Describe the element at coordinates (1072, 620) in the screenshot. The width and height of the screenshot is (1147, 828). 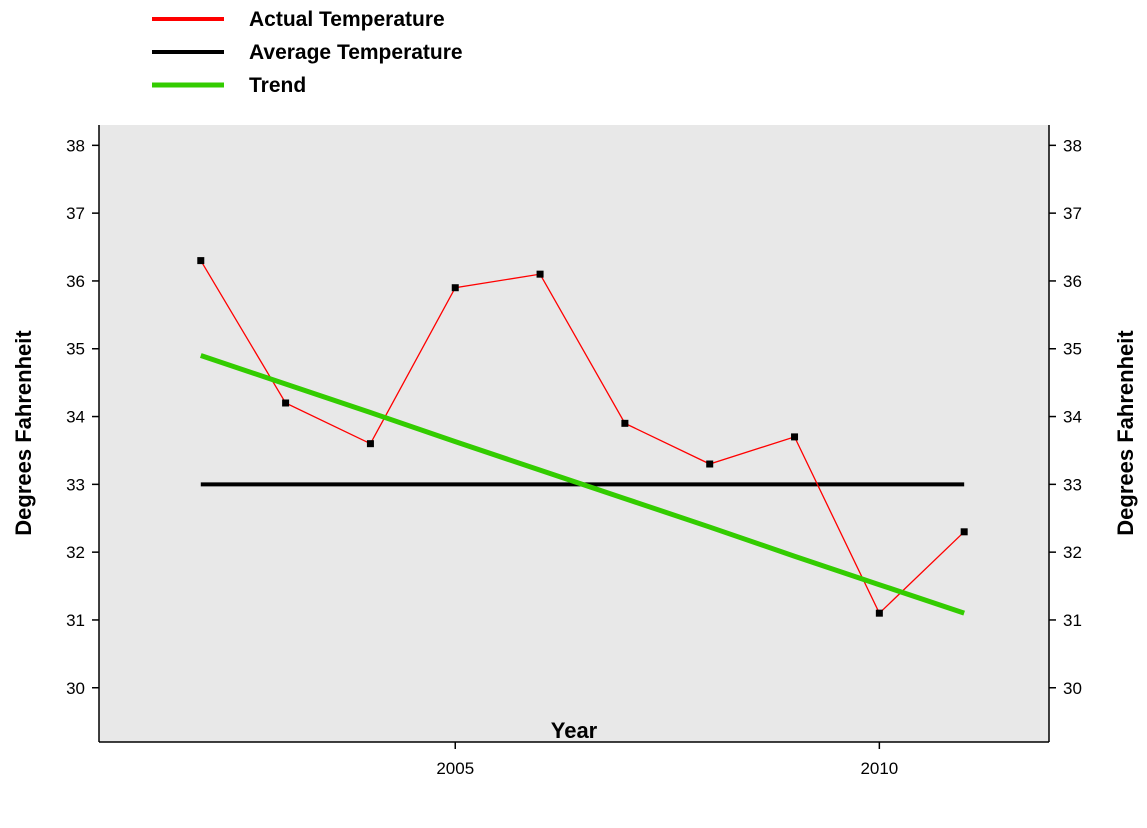
I see `y-tick-label-right: 31` at that location.